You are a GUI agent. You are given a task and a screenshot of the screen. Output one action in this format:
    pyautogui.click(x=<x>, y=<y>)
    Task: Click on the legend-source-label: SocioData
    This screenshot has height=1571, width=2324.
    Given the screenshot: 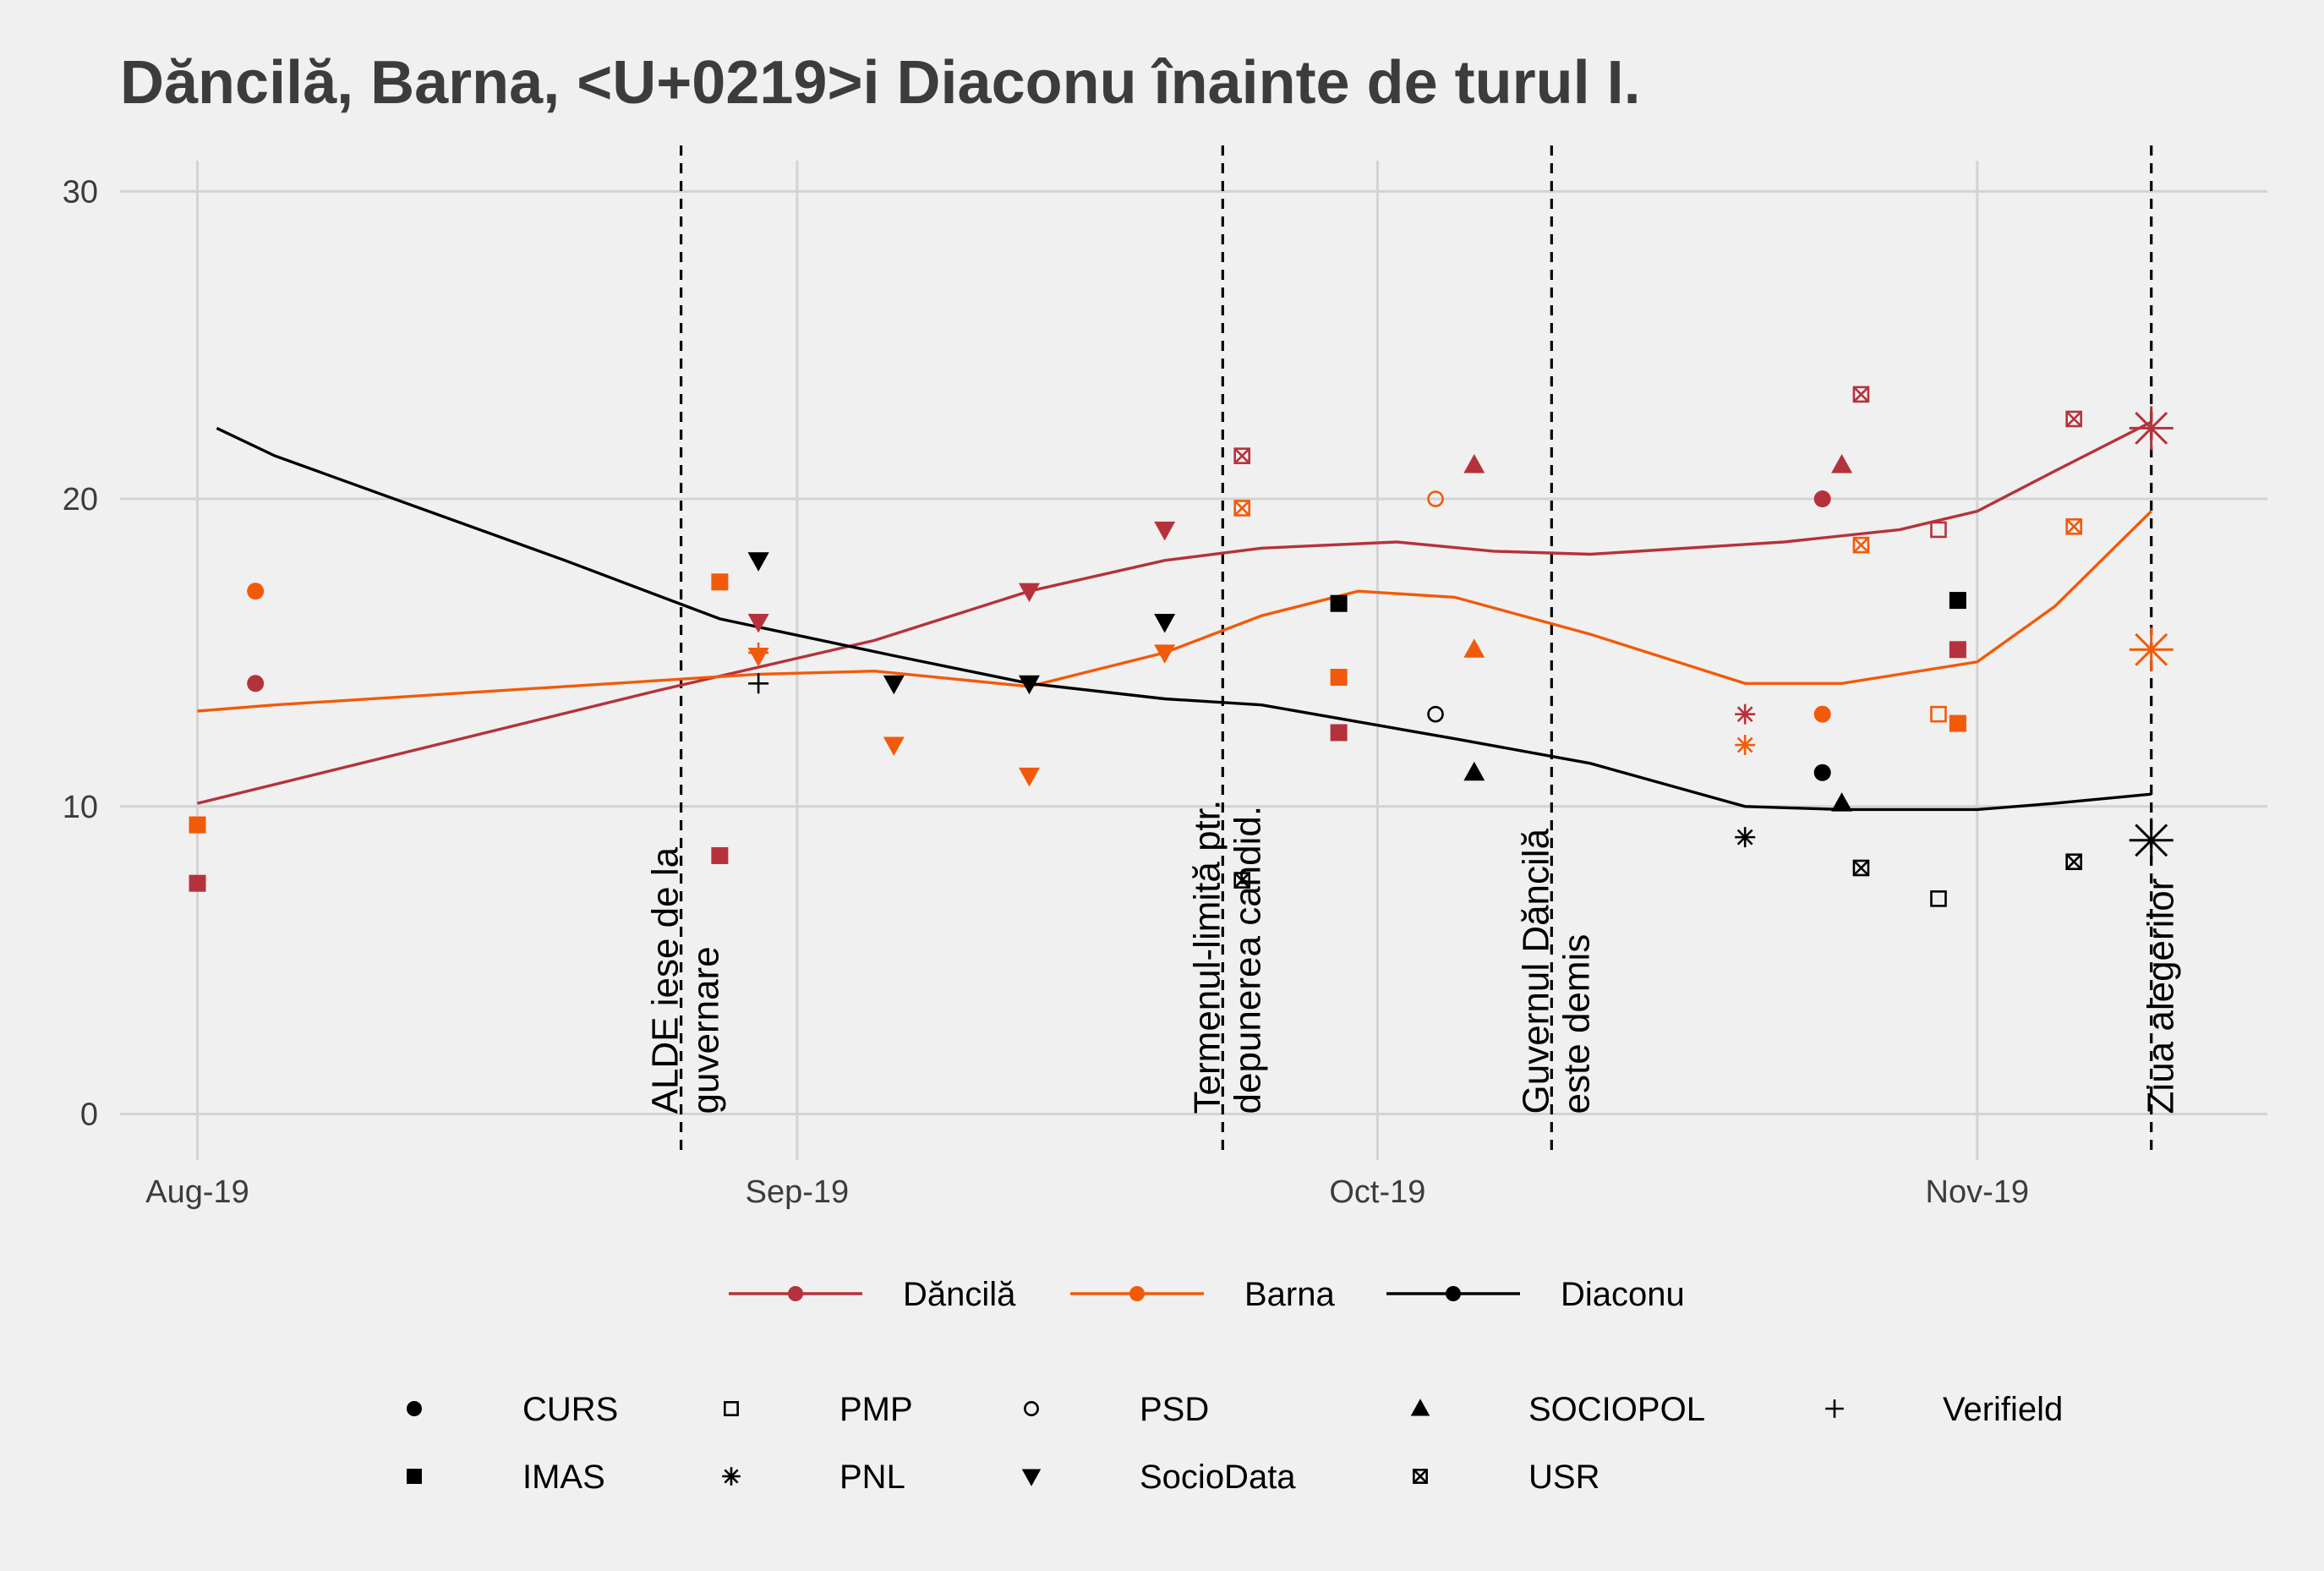 What is the action you would take?
    pyautogui.click(x=1218, y=1477)
    